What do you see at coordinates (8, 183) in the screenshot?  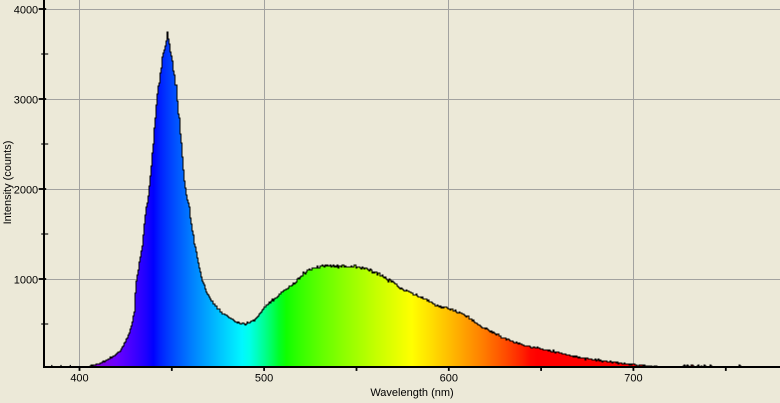 I see `svg-text: Intensity (counts)` at bounding box center [8, 183].